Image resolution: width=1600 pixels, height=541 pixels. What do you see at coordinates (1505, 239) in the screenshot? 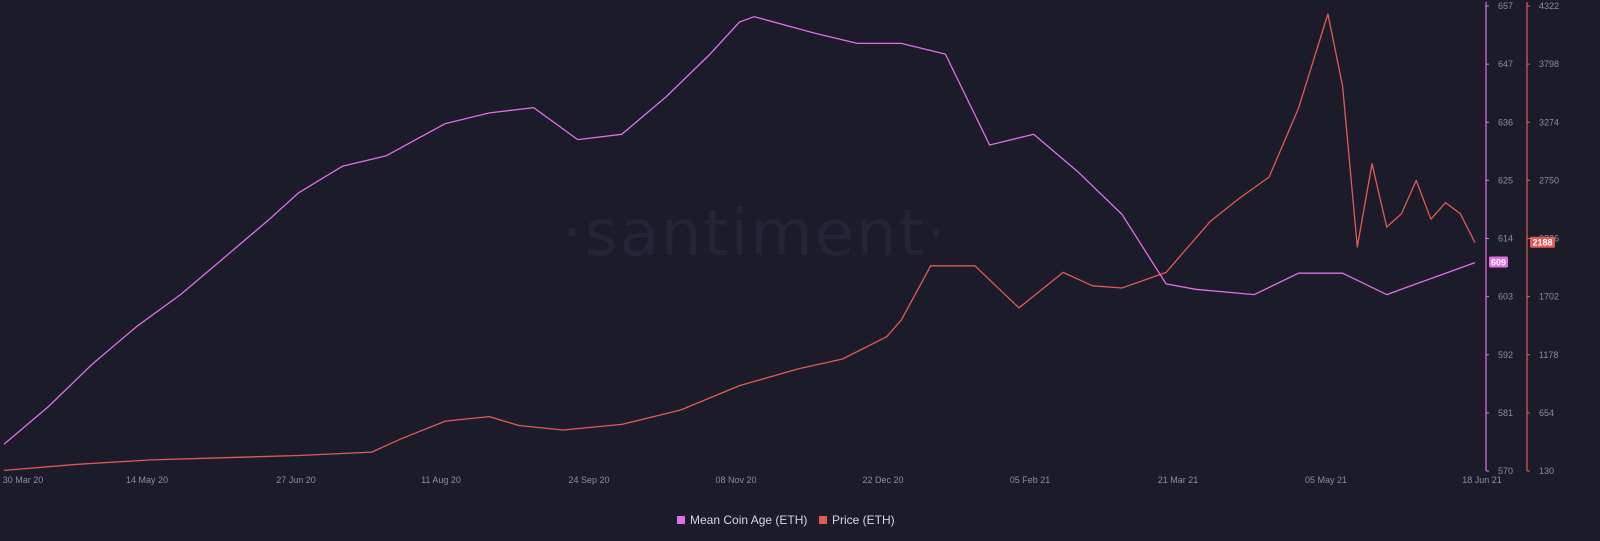
I see `coin-age-tick-label: 614` at bounding box center [1505, 239].